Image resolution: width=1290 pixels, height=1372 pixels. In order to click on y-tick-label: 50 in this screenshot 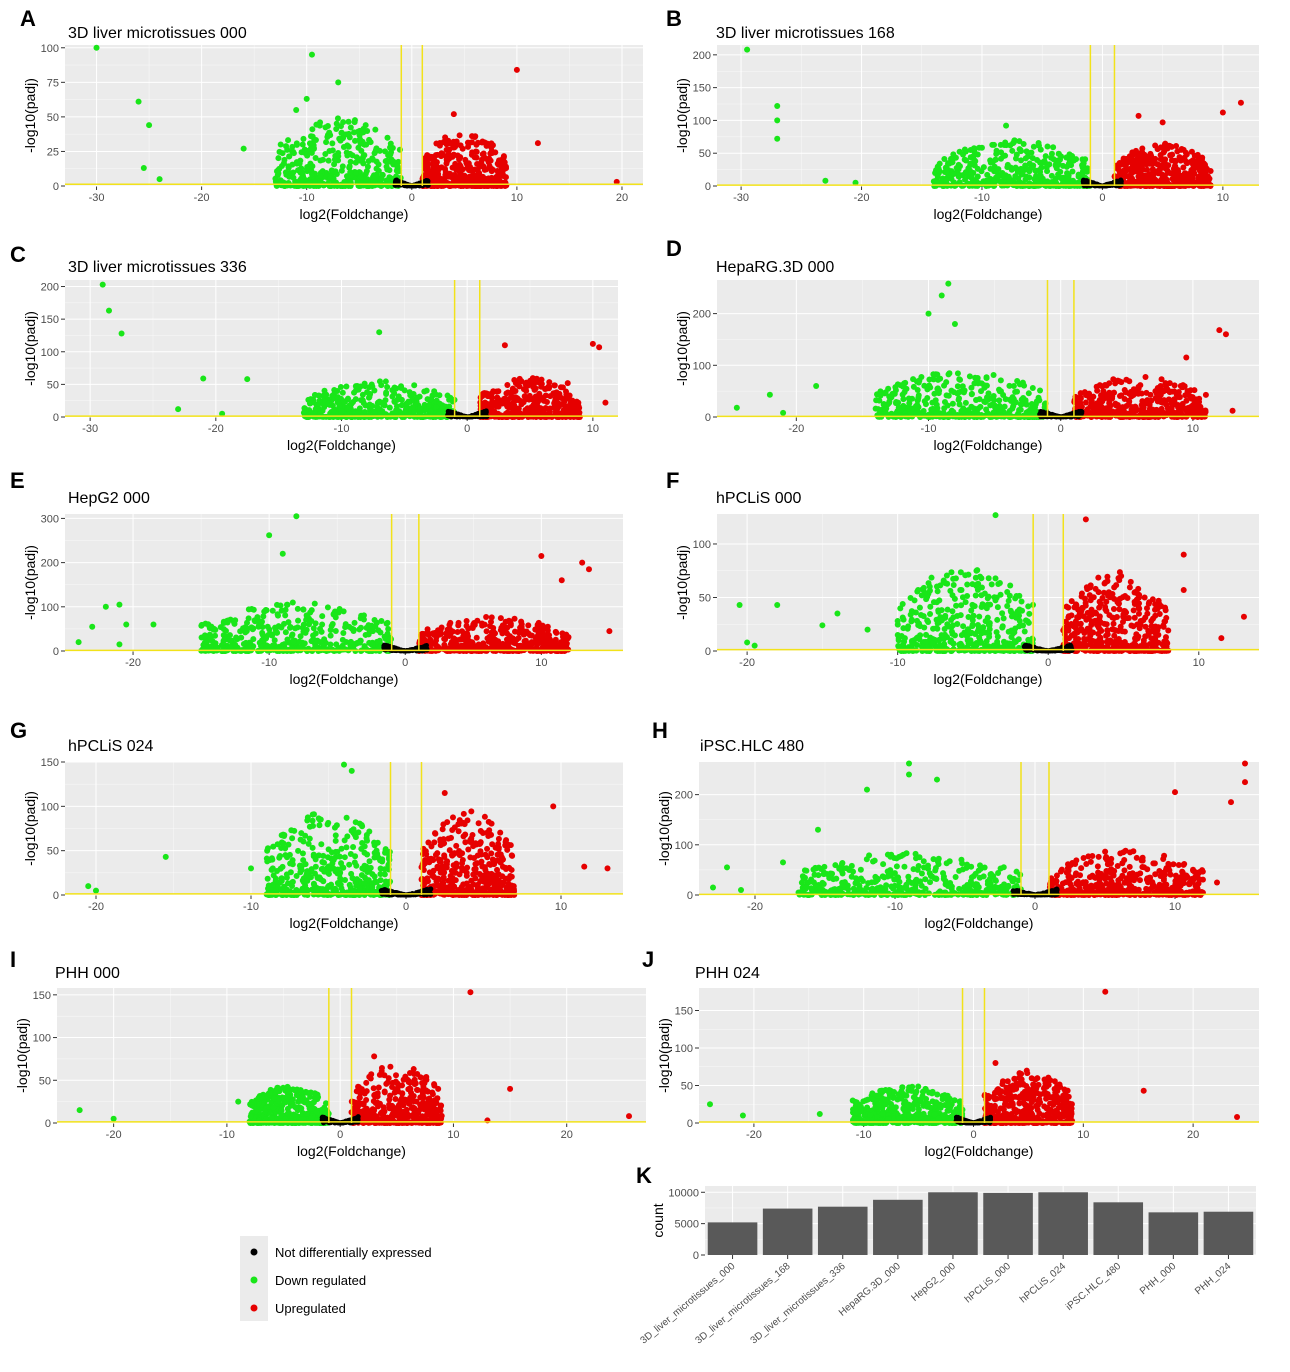, I will do `click(53, 118)`.